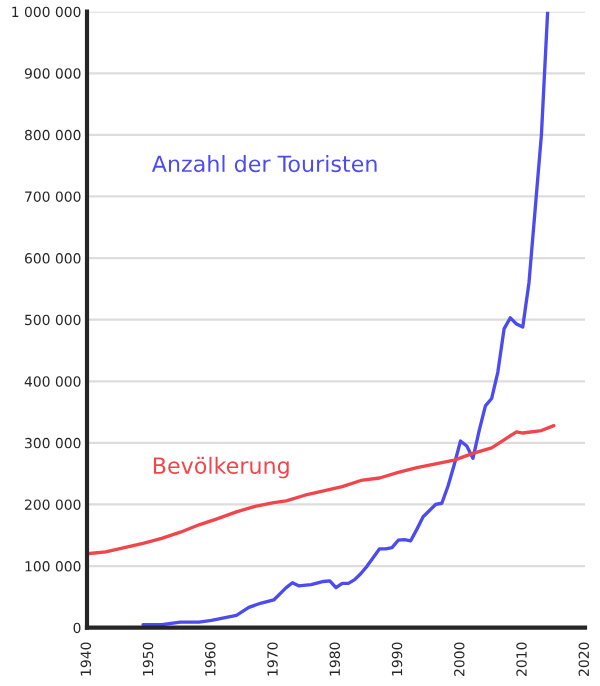  I want to click on text: Anzahl der Touristen, so click(264, 163).